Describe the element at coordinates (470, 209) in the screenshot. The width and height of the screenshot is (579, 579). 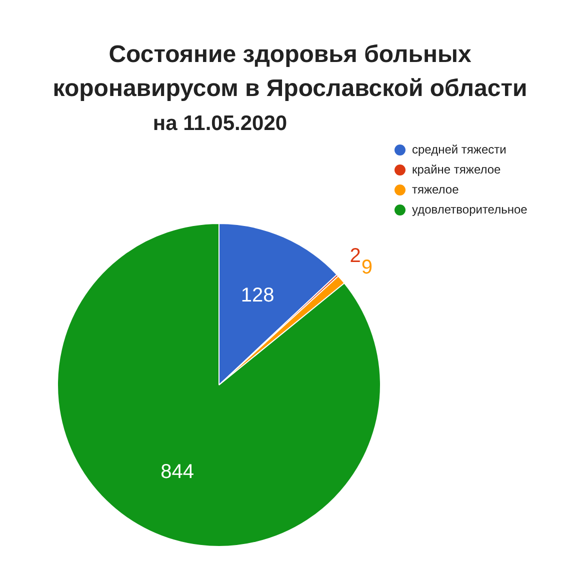
I see `legend-label: удовлетворительное` at that location.